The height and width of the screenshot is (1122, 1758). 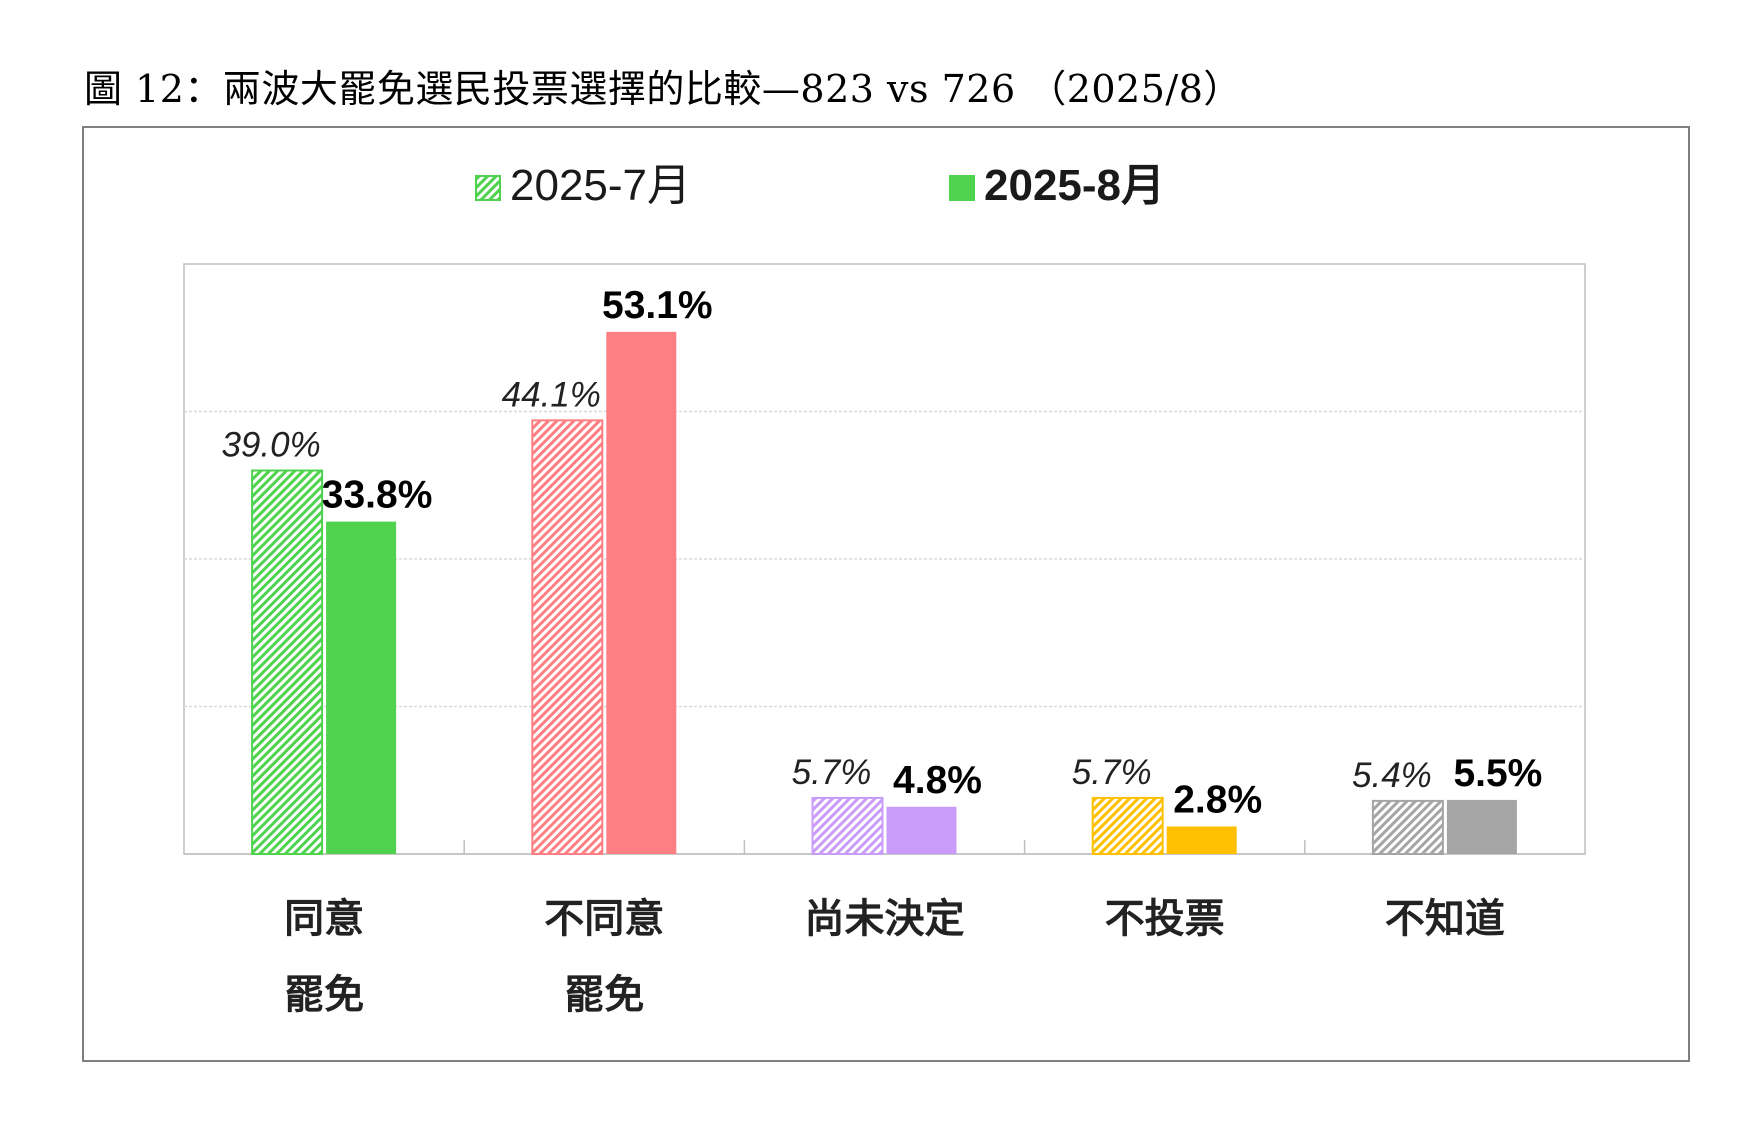 I want to click on legend-label-1: 2025-7月, so click(x=600, y=185).